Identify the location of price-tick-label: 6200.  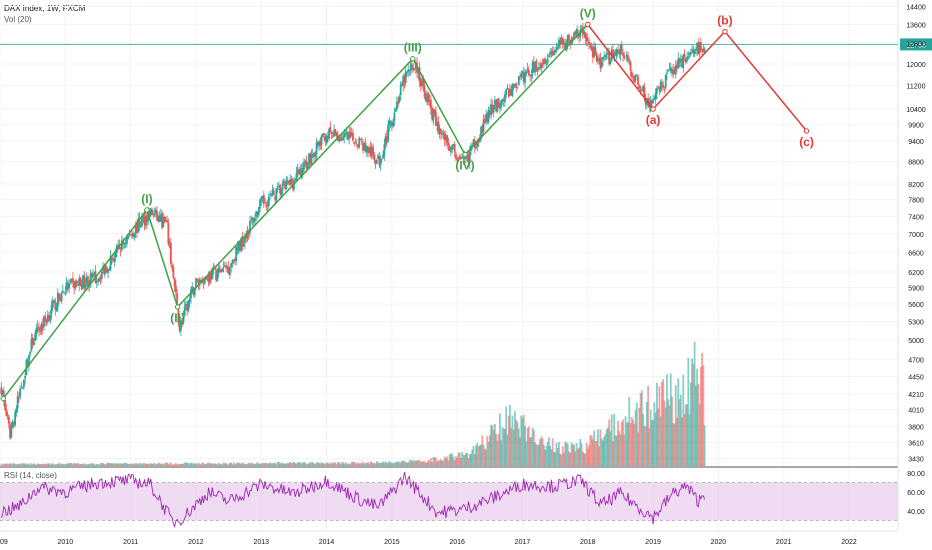
(916, 273).